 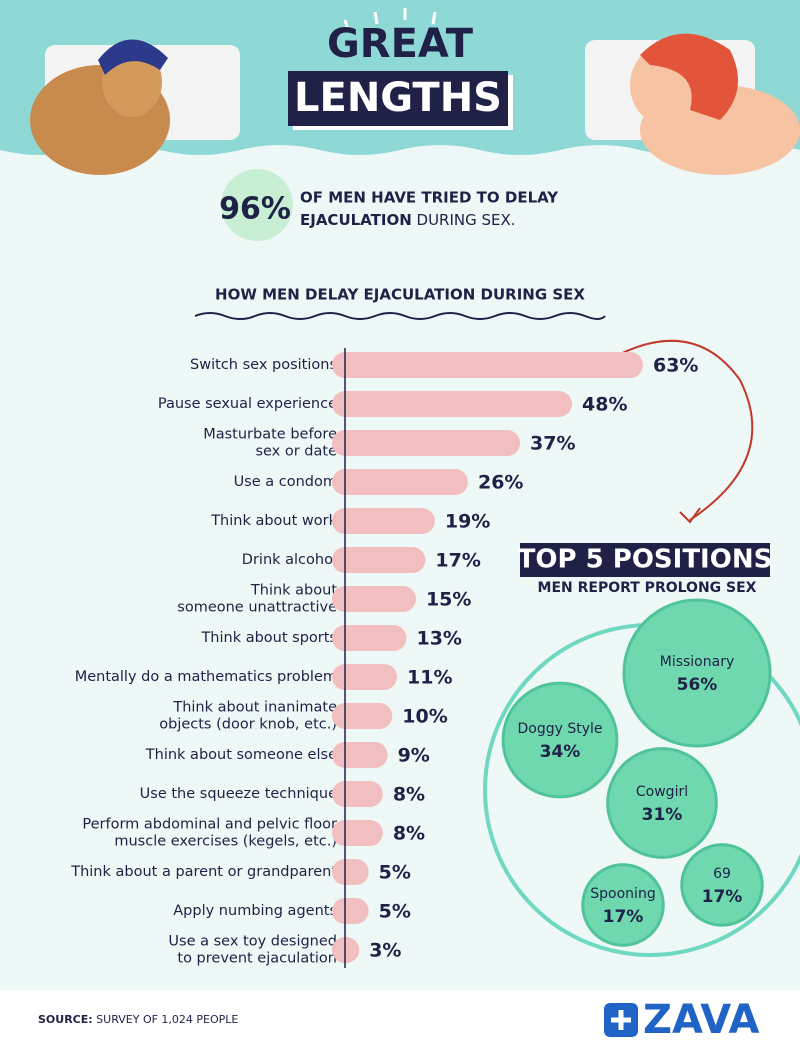 What do you see at coordinates (560, 752) in the screenshot?
I see `bubble-value: 34%` at bounding box center [560, 752].